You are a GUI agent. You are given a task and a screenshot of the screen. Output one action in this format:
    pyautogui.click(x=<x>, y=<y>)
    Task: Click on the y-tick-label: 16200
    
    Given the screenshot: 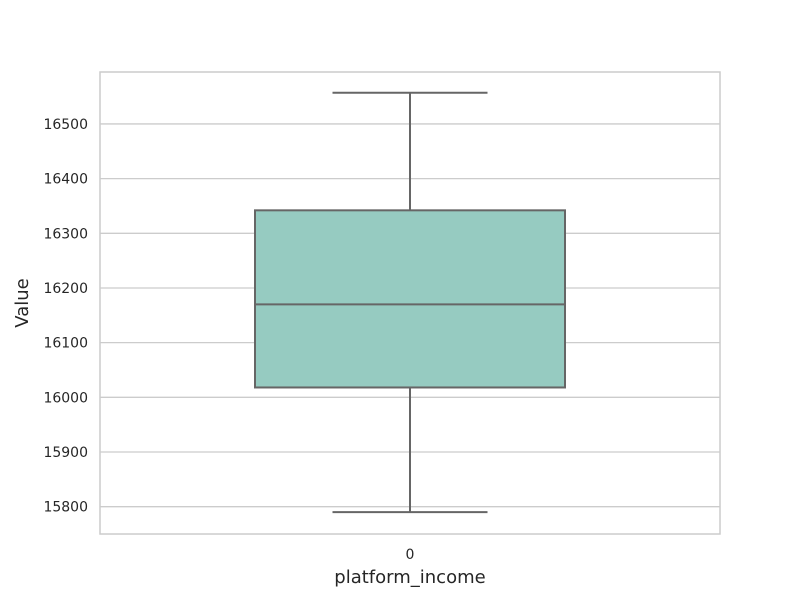 What is the action you would take?
    pyautogui.click(x=65, y=289)
    